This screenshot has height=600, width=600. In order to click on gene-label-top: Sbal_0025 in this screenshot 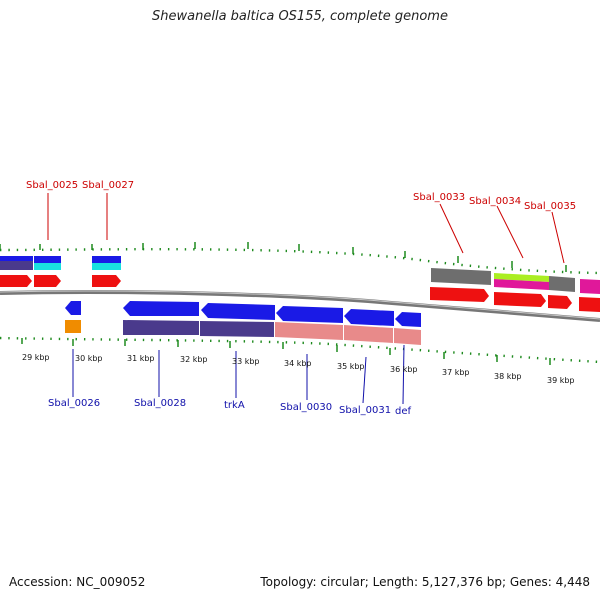, I will do `click(52, 185)`.